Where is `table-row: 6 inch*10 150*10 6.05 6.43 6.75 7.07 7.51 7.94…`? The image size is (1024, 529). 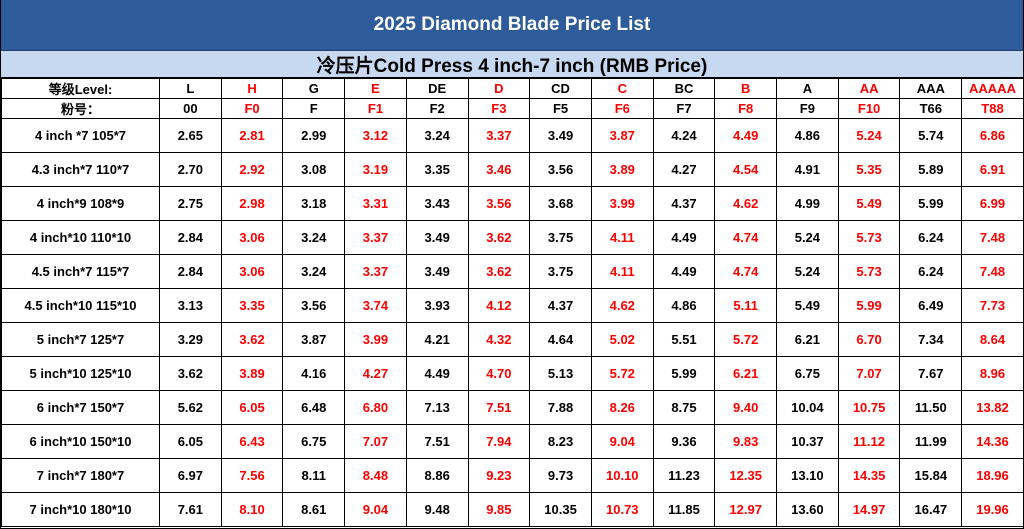
table-row: 6 inch*10 150*10 6.05 6.43 6.75 7.07 7.51 7.94… is located at coordinates (512, 441).